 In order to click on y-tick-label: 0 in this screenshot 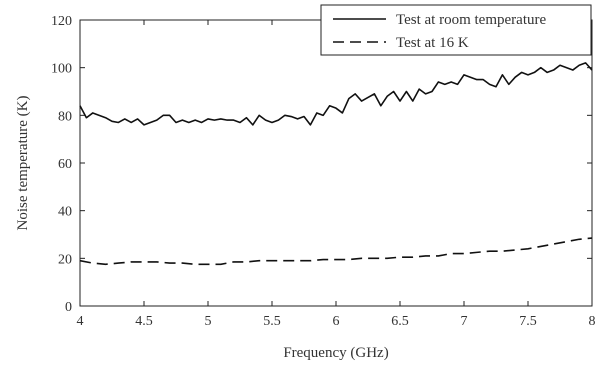, I will do `click(68, 307)`.